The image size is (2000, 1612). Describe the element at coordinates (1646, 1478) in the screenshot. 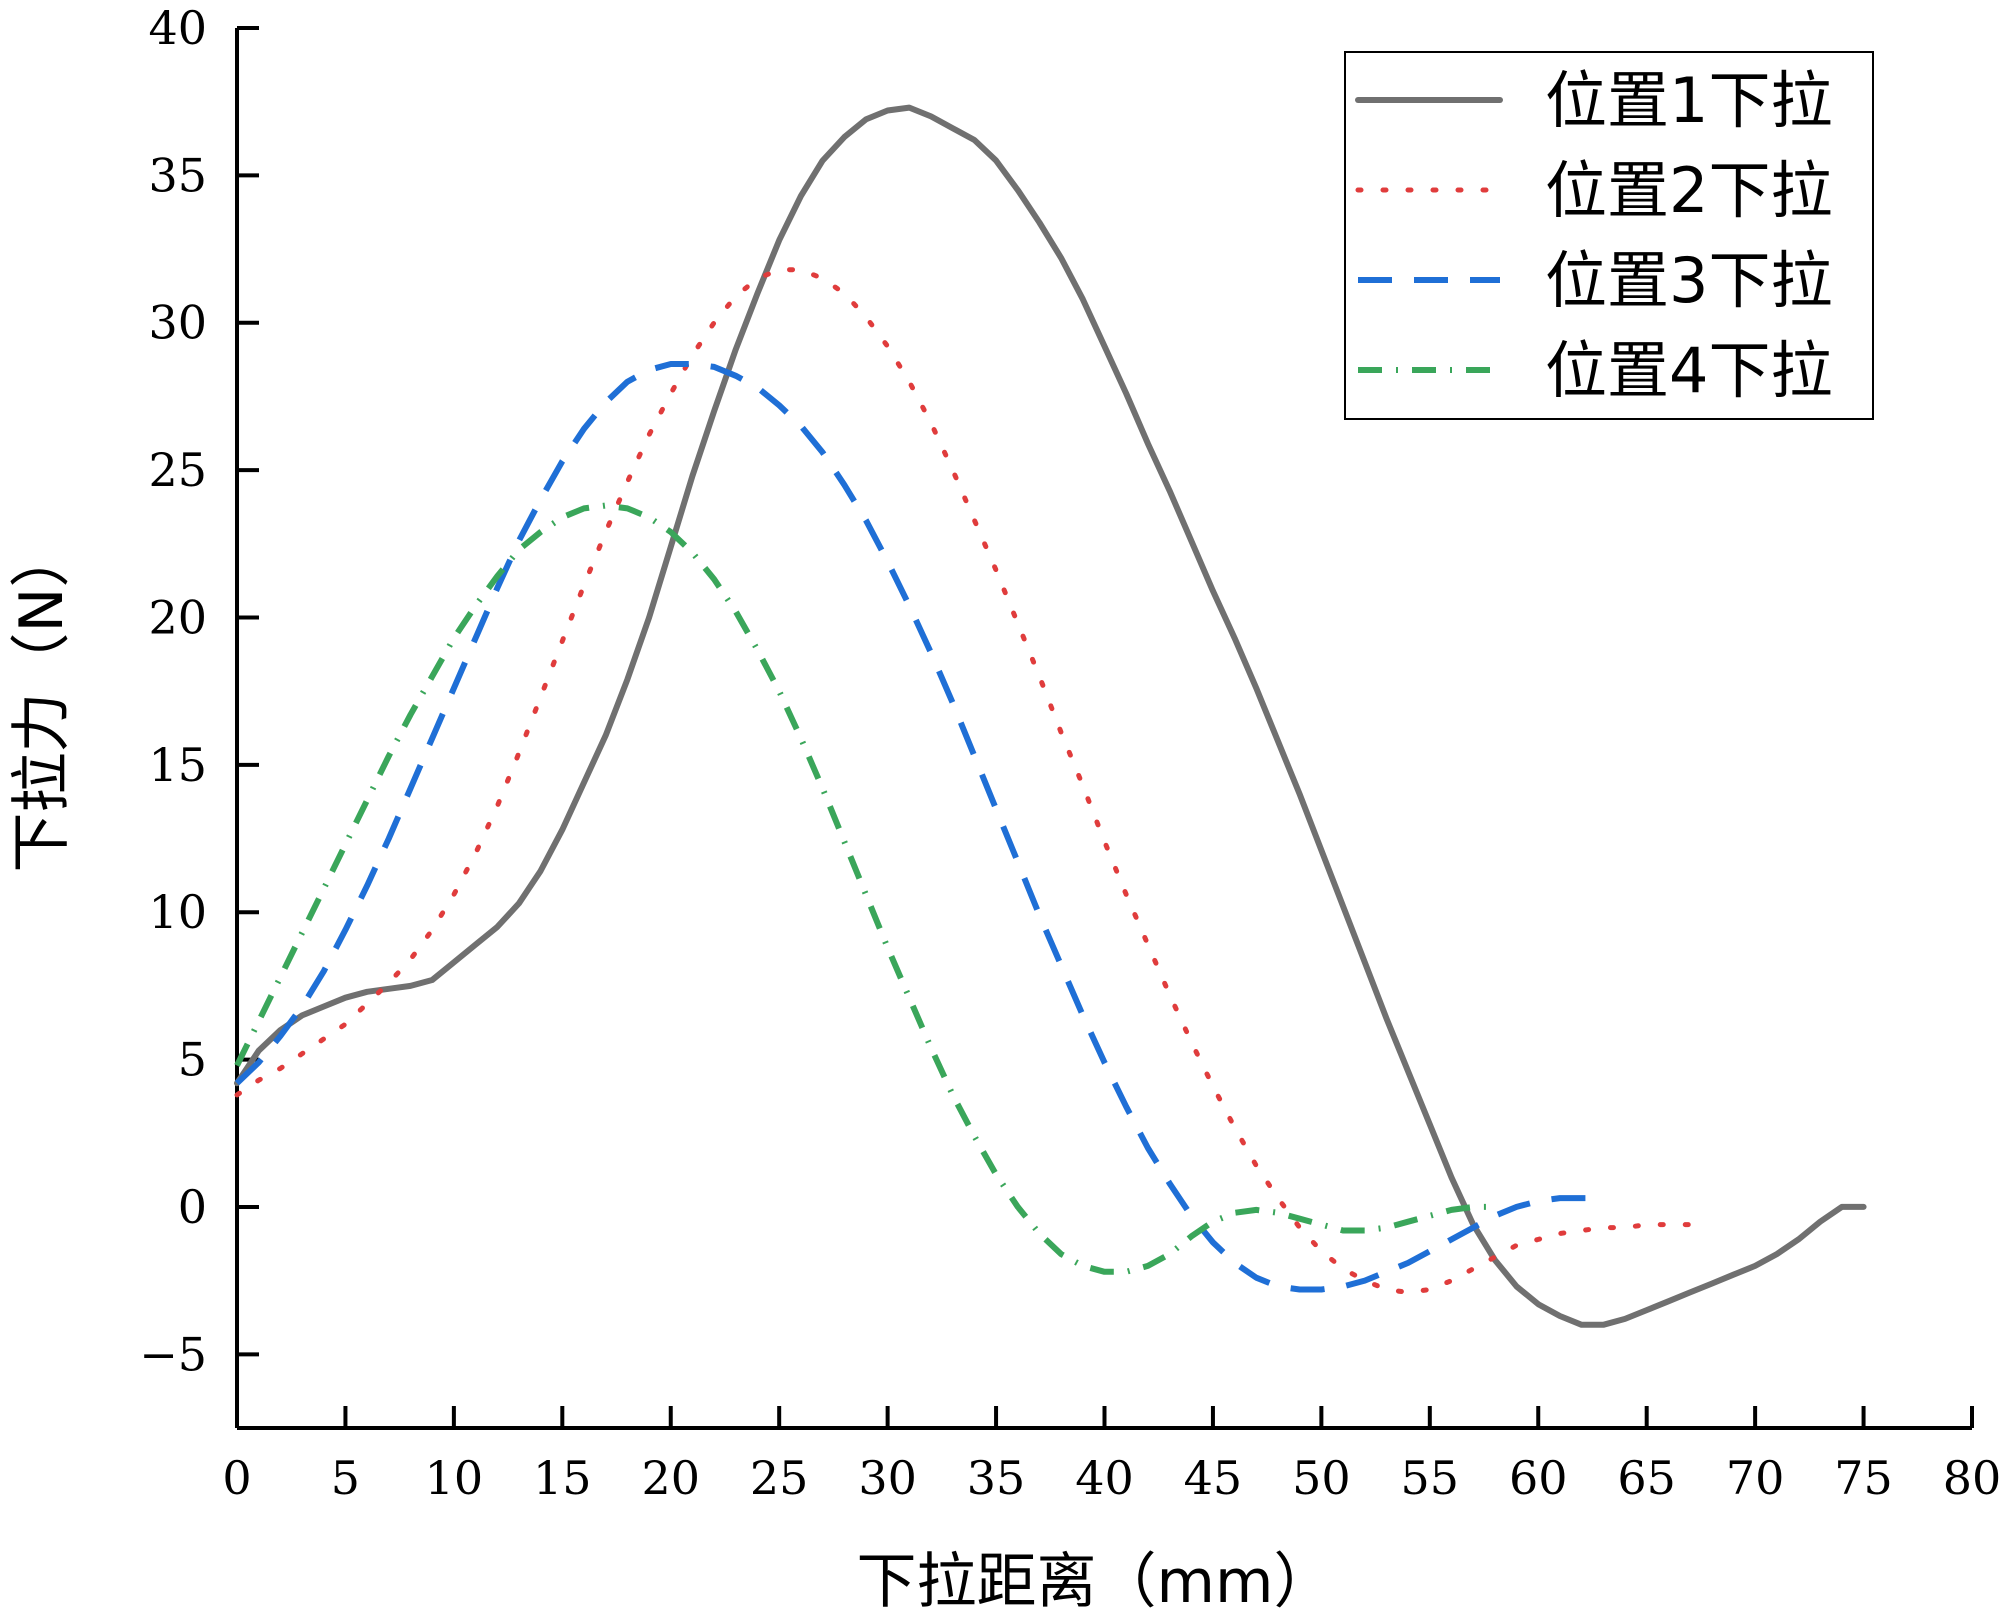

I see `x-tick-label: 65` at that location.